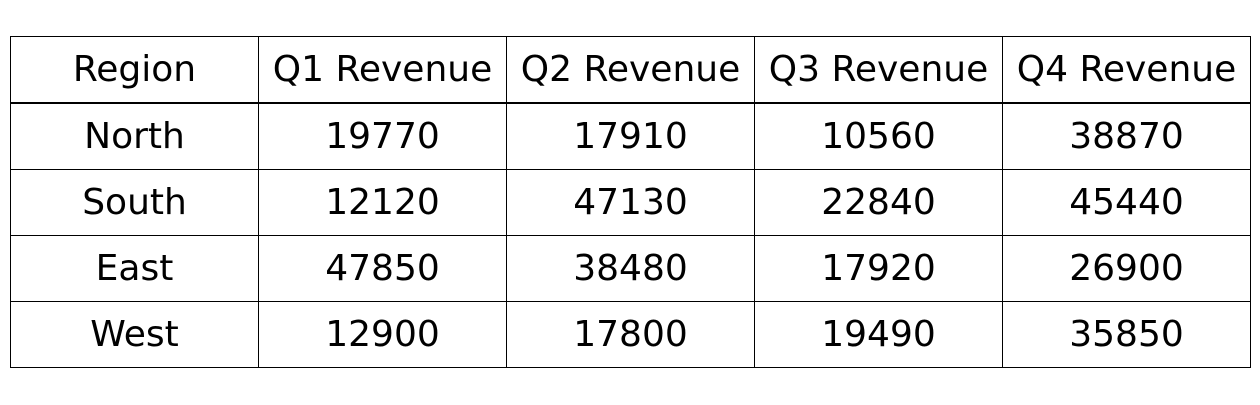 The image size is (1260, 405). I want to click on table-cell: East, so click(134, 268).